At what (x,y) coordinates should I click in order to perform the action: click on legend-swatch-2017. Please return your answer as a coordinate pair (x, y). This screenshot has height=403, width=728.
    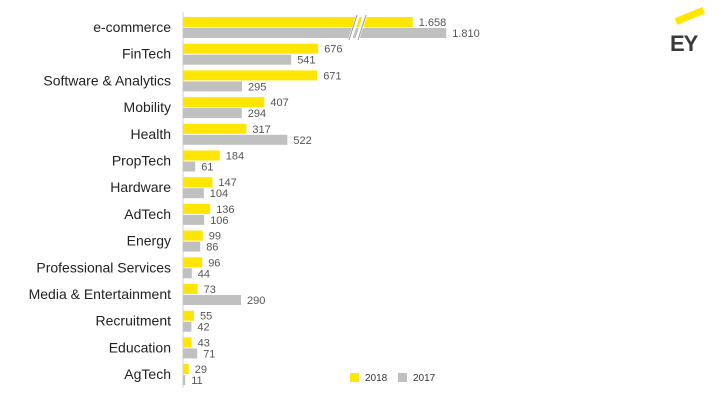
    Looking at the image, I should click on (402, 377).